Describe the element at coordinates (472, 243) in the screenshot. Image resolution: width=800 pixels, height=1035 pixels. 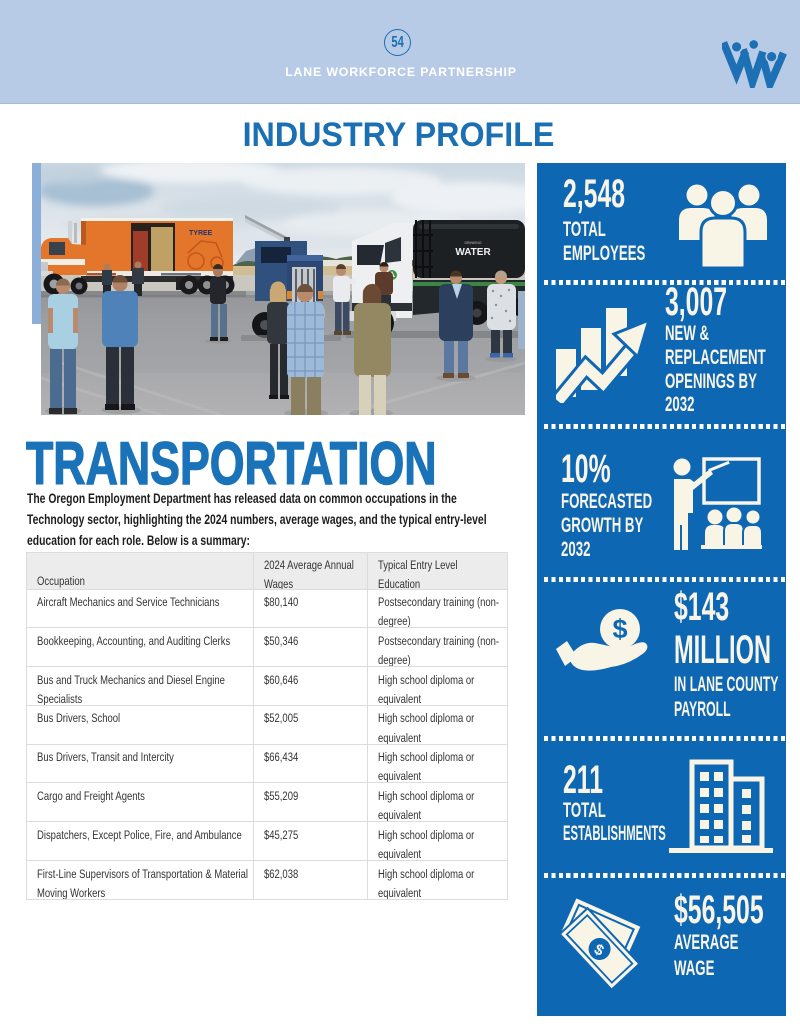
I see `svg-text: DRINKING` at that location.